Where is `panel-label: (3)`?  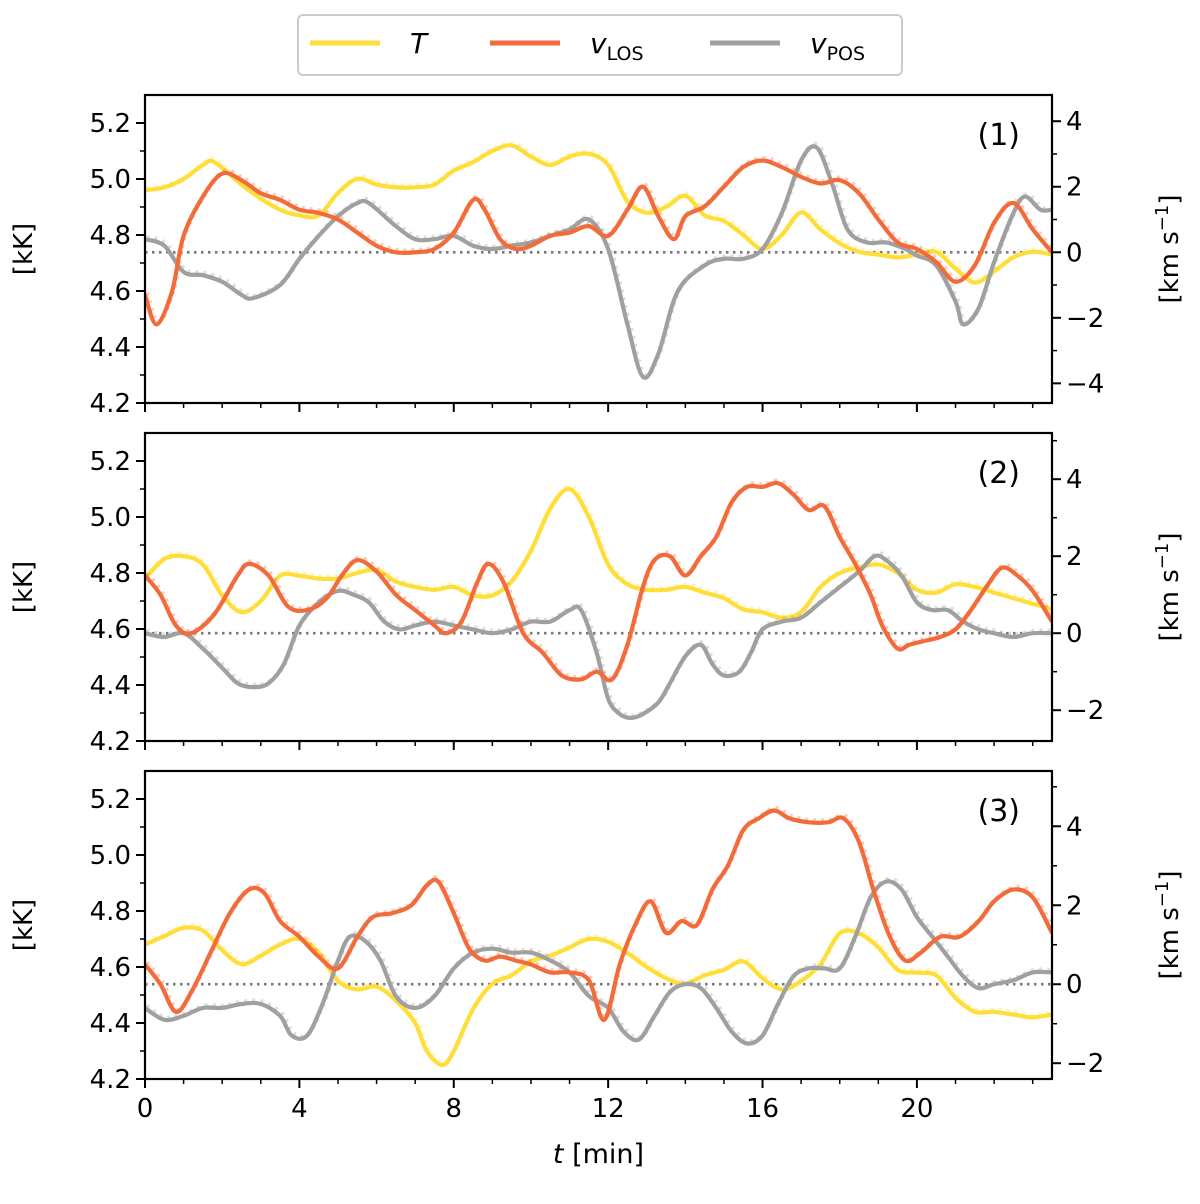
panel-label: (3) is located at coordinates (999, 811).